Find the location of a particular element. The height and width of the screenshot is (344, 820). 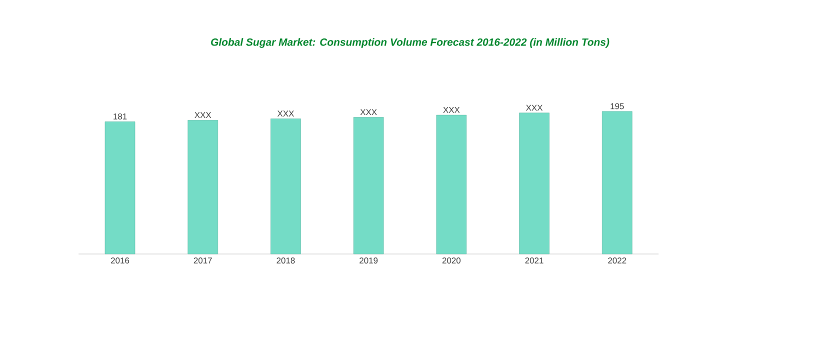

x-tick-label: 2021 is located at coordinates (534, 261).